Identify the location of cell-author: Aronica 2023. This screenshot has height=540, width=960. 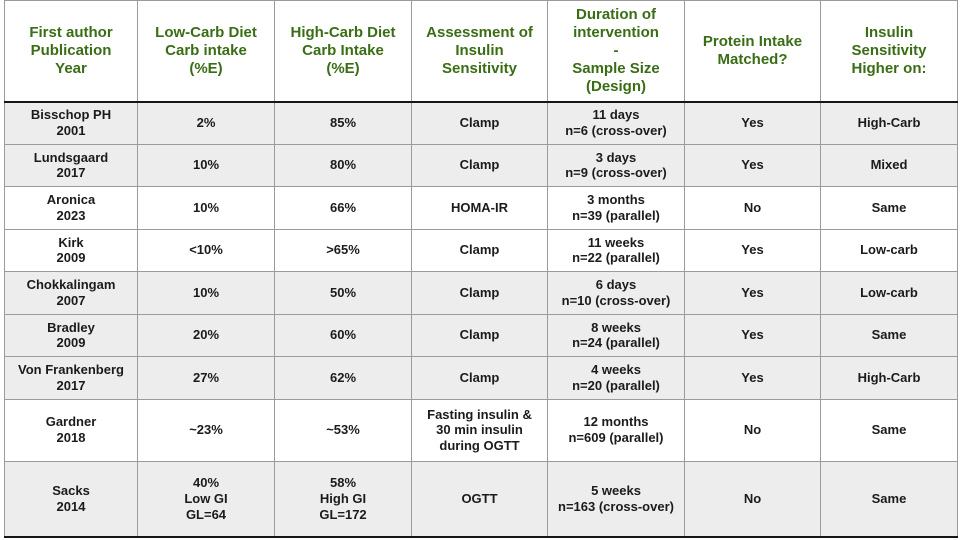
(71, 208).